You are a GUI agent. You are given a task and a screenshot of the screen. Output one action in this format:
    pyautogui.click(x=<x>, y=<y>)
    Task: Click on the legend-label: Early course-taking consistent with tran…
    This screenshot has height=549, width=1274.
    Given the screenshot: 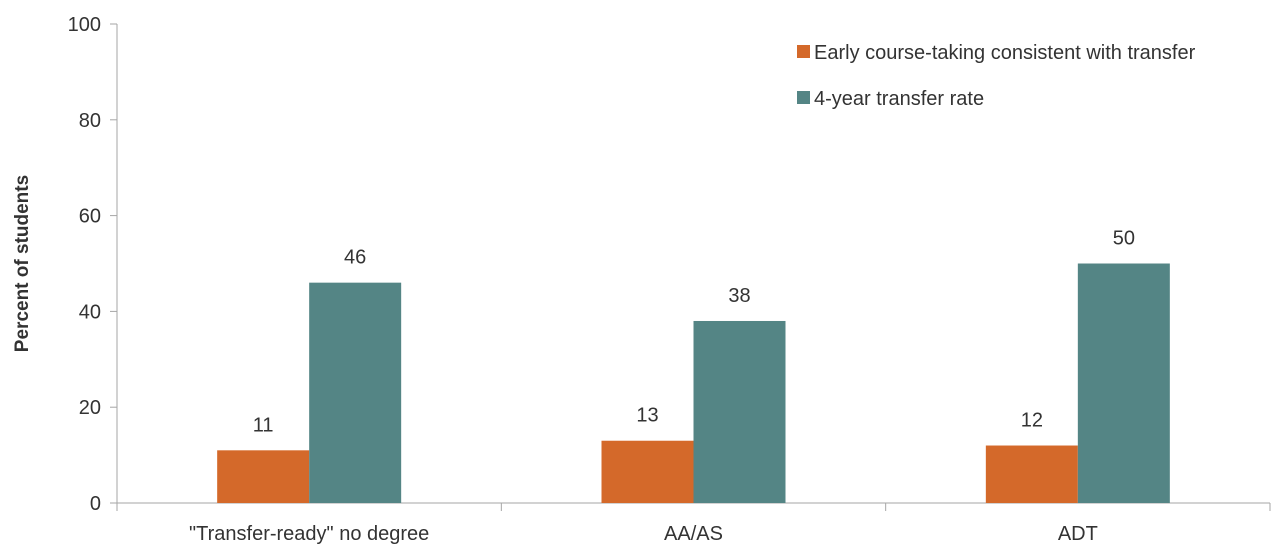 What is the action you would take?
    pyautogui.click(x=1005, y=53)
    